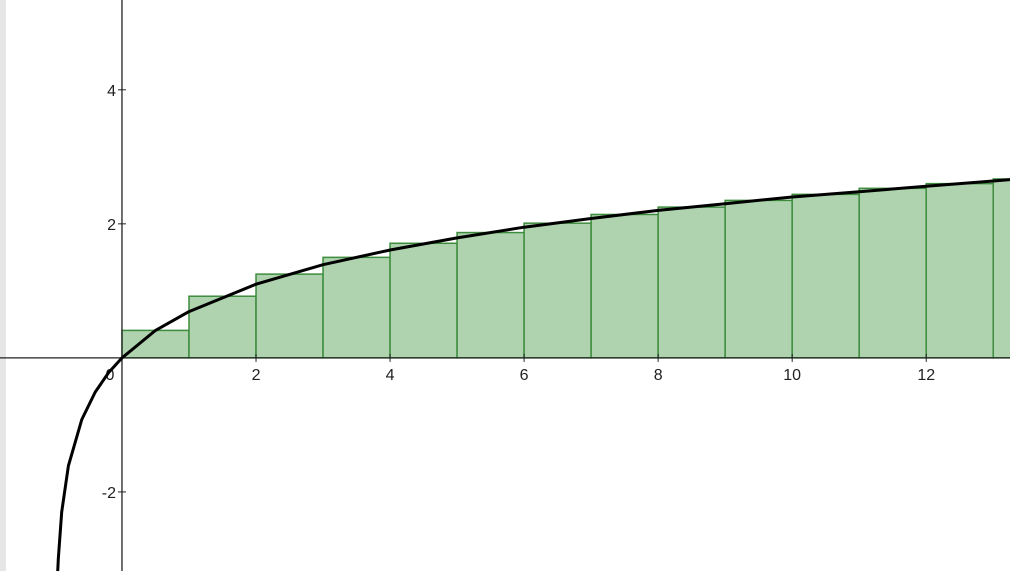 The image size is (1010, 571). Describe the element at coordinates (110, 375) in the screenshot. I see `x-tick-label: 0` at that location.